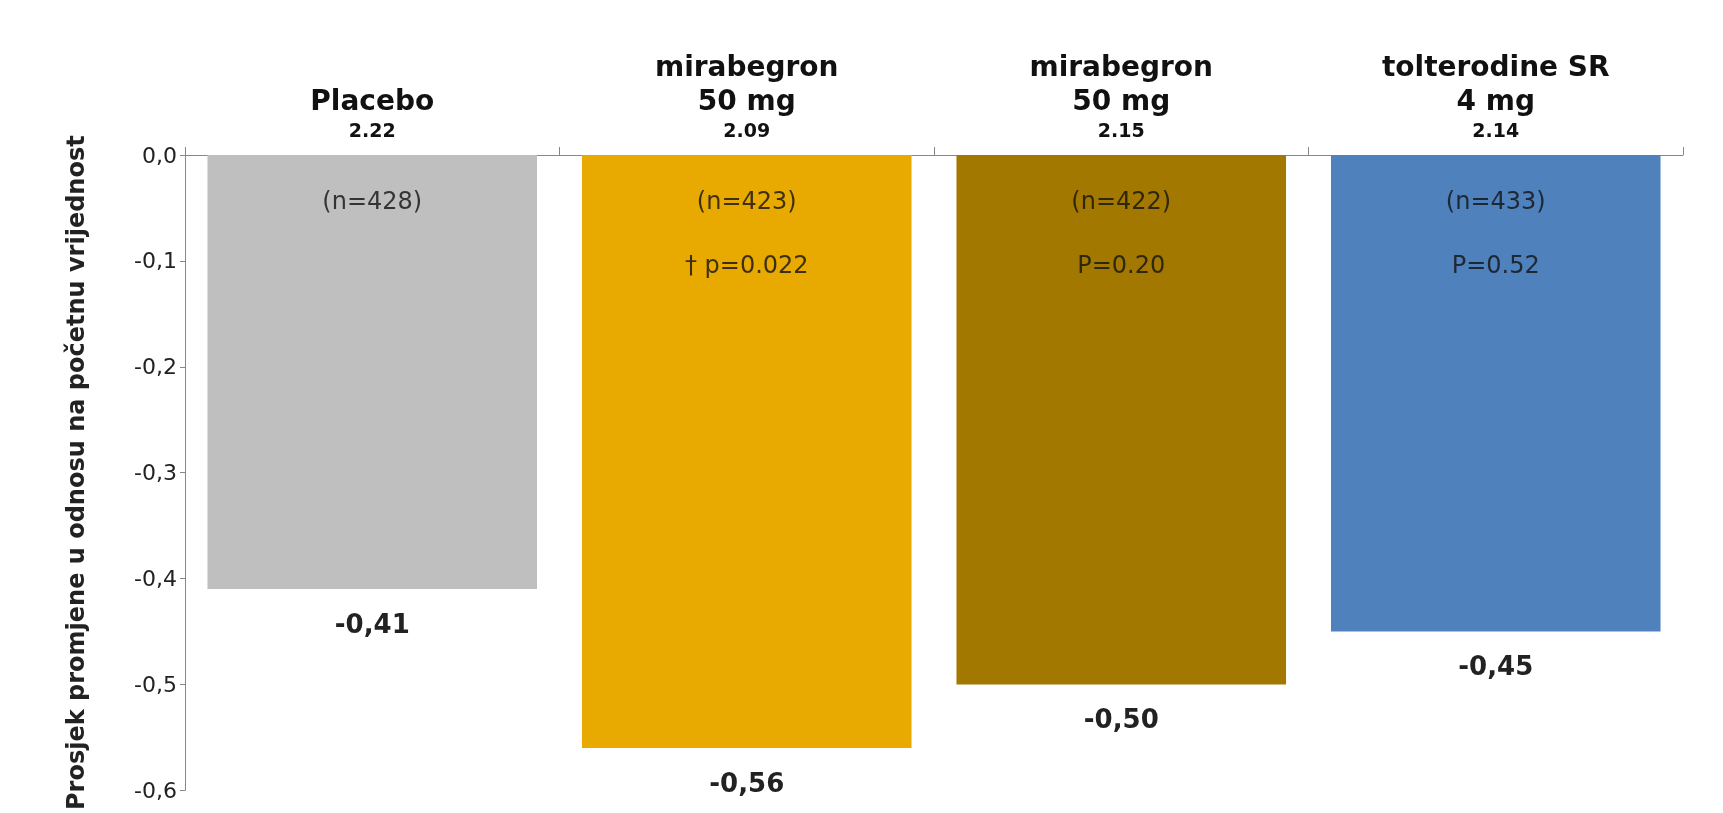 The width and height of the screenshot is (1723, 813). Describe the element at coordinates (159, 155) in the screenshot. I see `y-tick-label: 0,0` at that location.